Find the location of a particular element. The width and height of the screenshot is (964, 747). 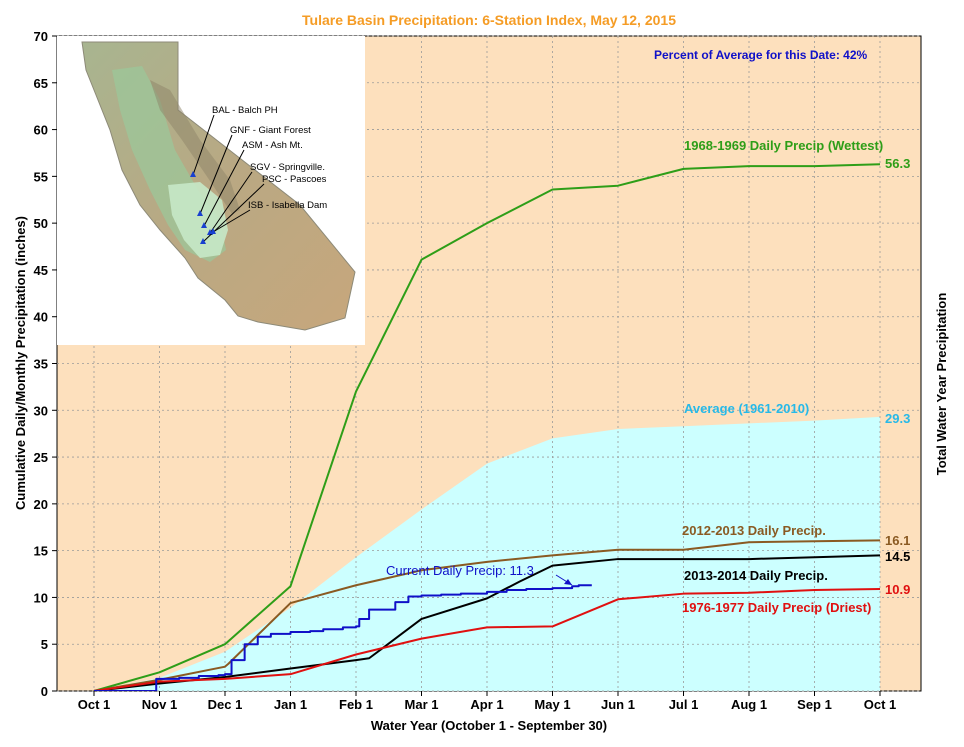

right-axis-label: Total Water Year Precipitation is located at coordinates (941, 384).